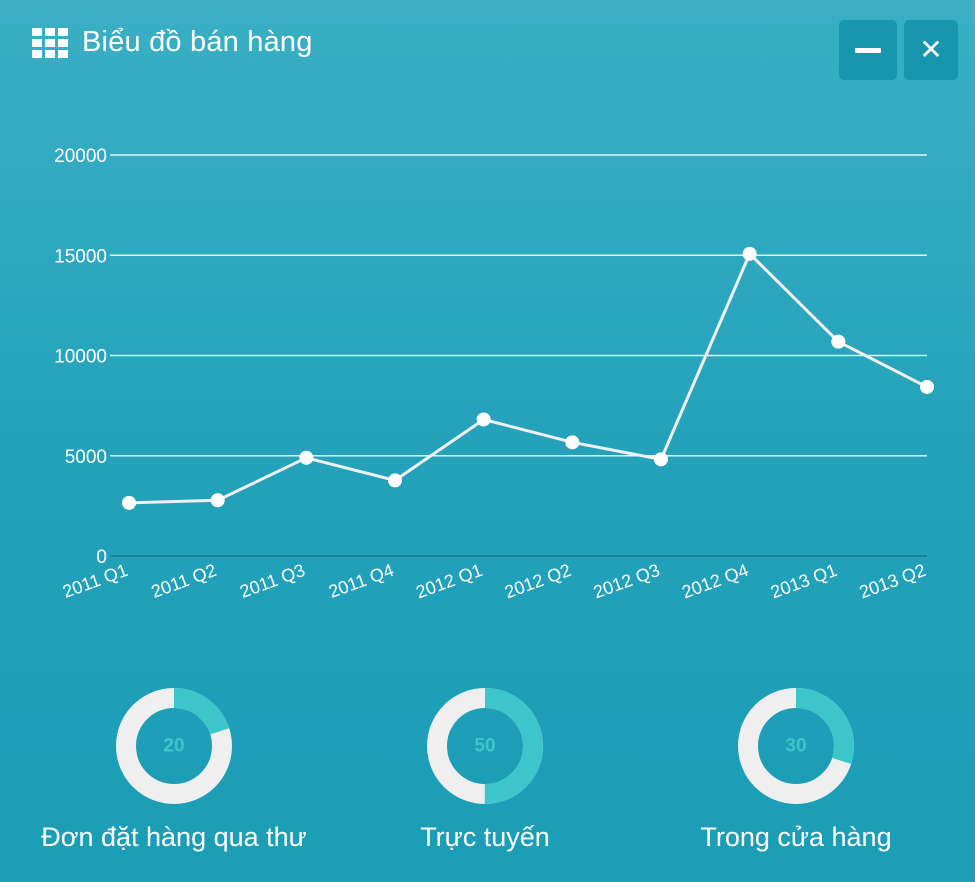 The height and width of the screenshot is (882, 975). I want to click on kpi-label: Đơn đặt hàng qua thư, so click(174, 837).